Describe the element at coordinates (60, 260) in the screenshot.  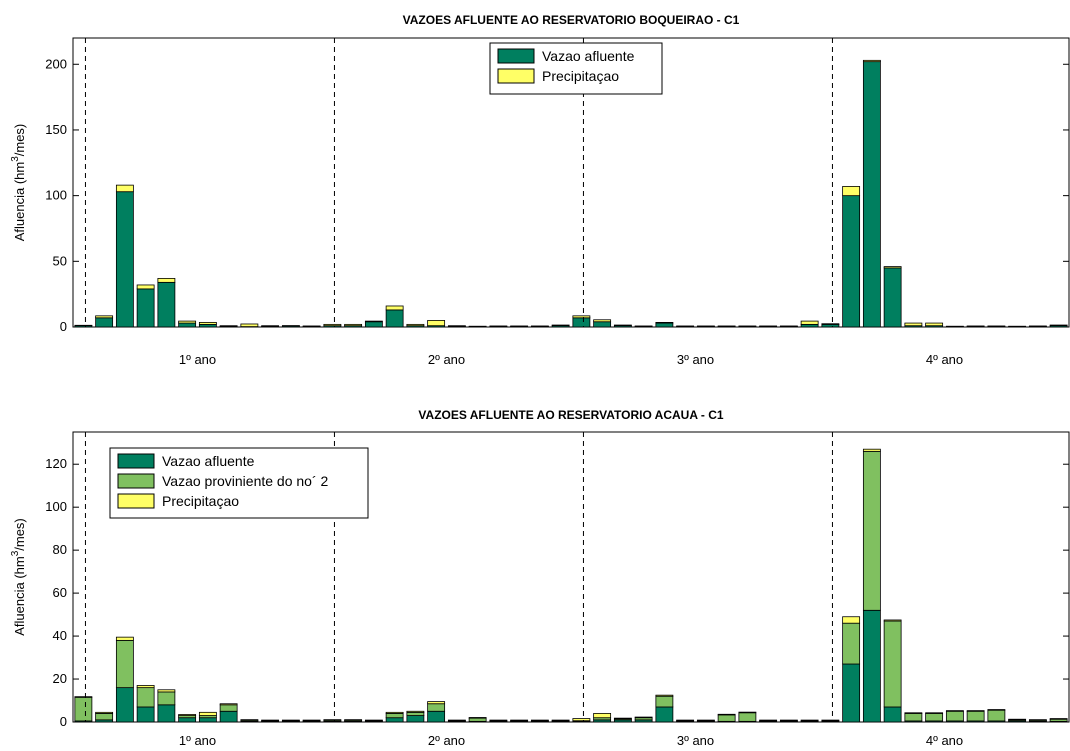
I see `y-tick-label: 50` at that location.